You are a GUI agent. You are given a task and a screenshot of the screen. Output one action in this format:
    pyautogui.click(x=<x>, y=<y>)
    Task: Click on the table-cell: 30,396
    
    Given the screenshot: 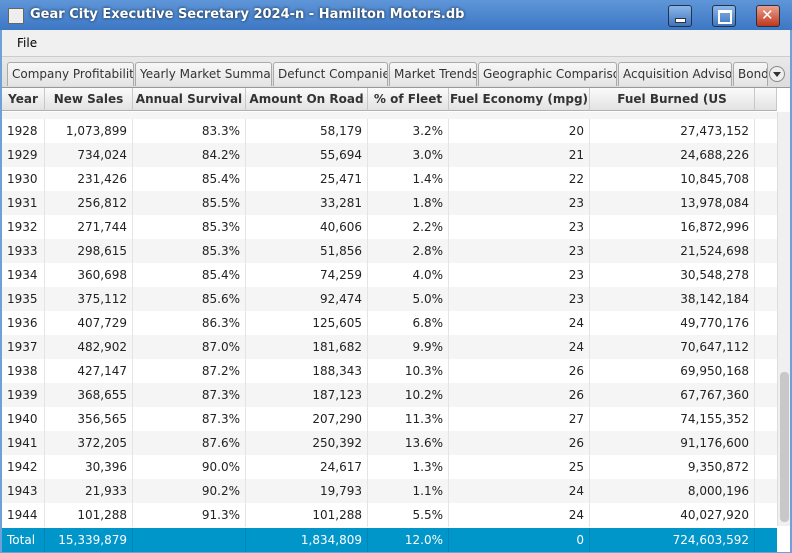 What is the action you would take?
    pyautogui.click(x=89, y=467)
    